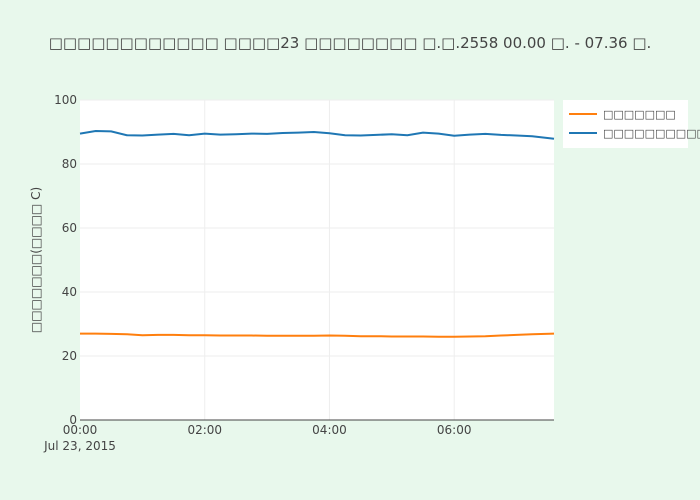 The height and width of the screenshot is (500, 700). I want to click on x-tick-labels: 00:00 02:00 04:00 06:00, so click(267, 430).